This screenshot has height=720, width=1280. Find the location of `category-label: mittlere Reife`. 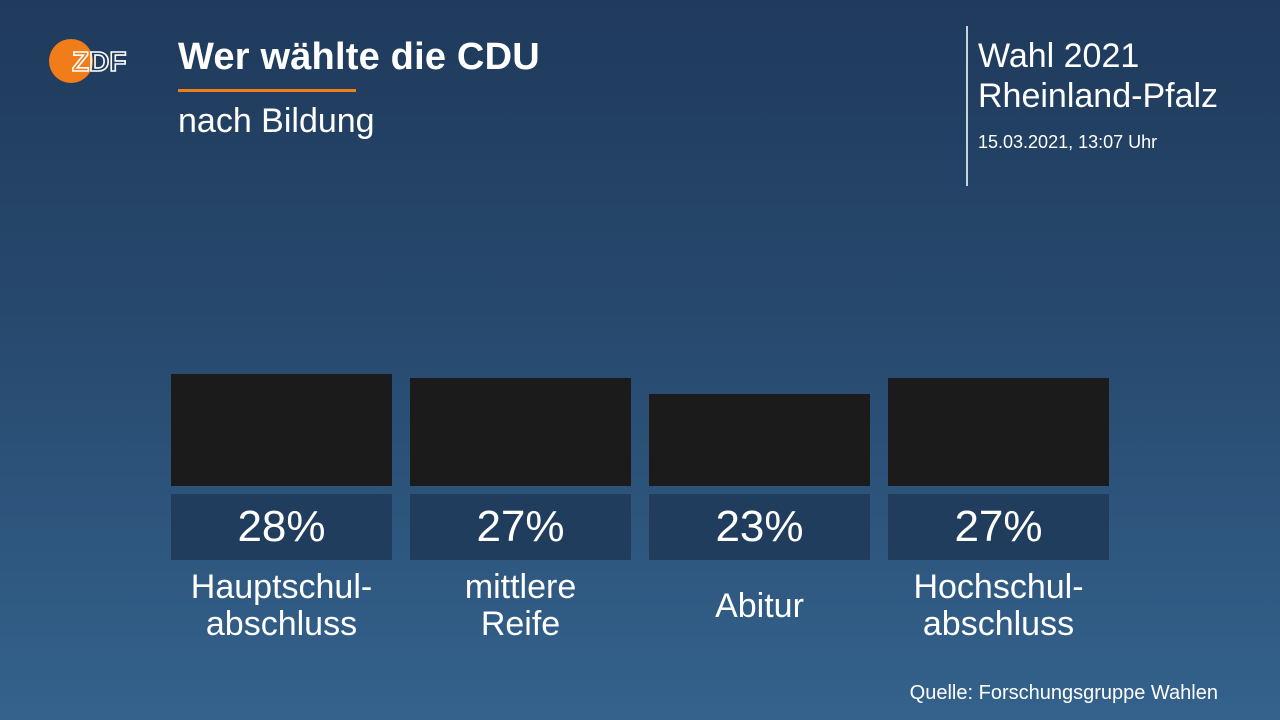

category-label: mittlere Reife is located at coordinates (520, 605).